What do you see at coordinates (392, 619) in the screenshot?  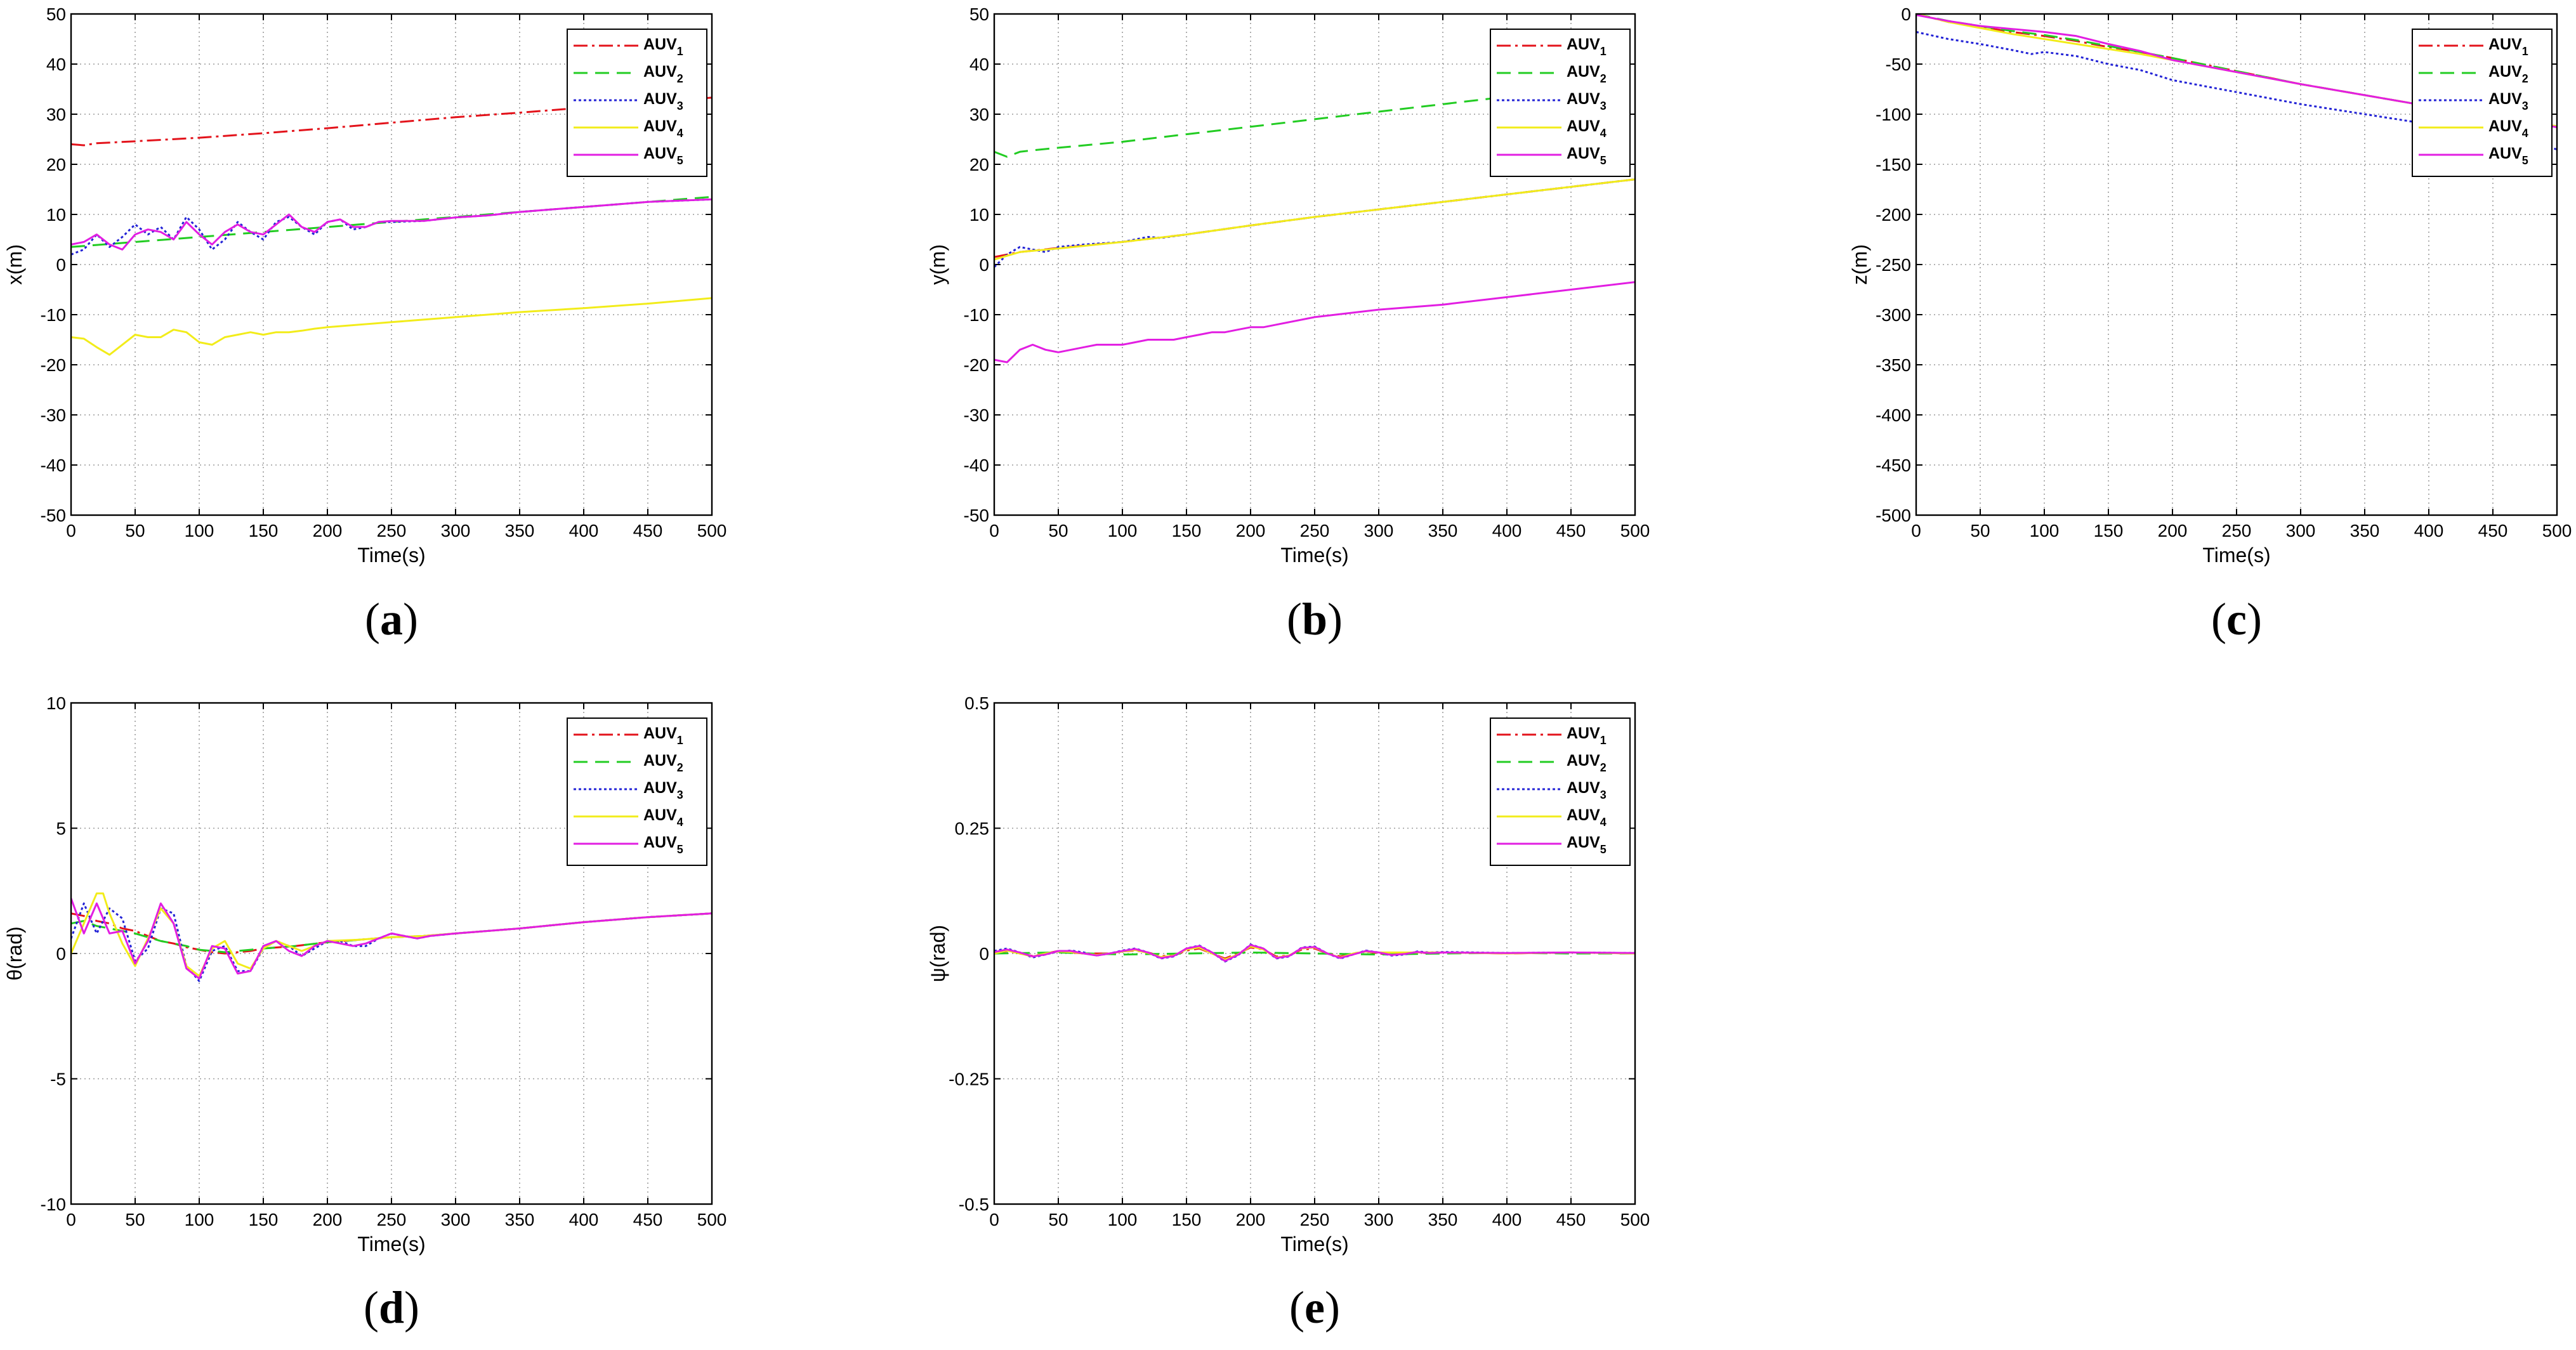 I see `panel-caption: (a)` at bounding box center [392, 619].